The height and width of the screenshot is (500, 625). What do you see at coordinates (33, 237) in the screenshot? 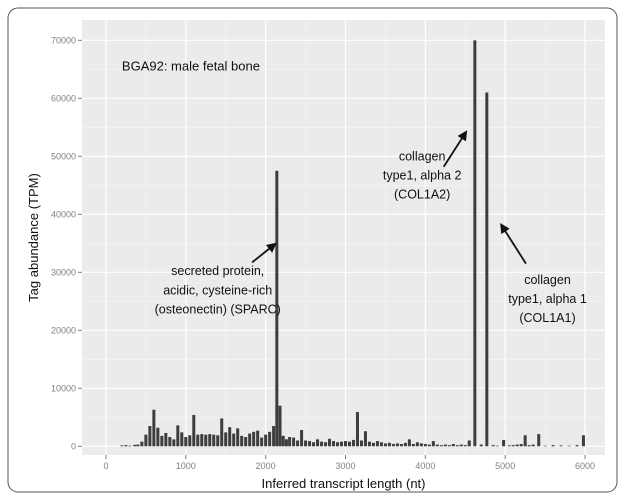
I see `y-axis-title: Tag abundance (TPM)` at bounding box center [33, 237].